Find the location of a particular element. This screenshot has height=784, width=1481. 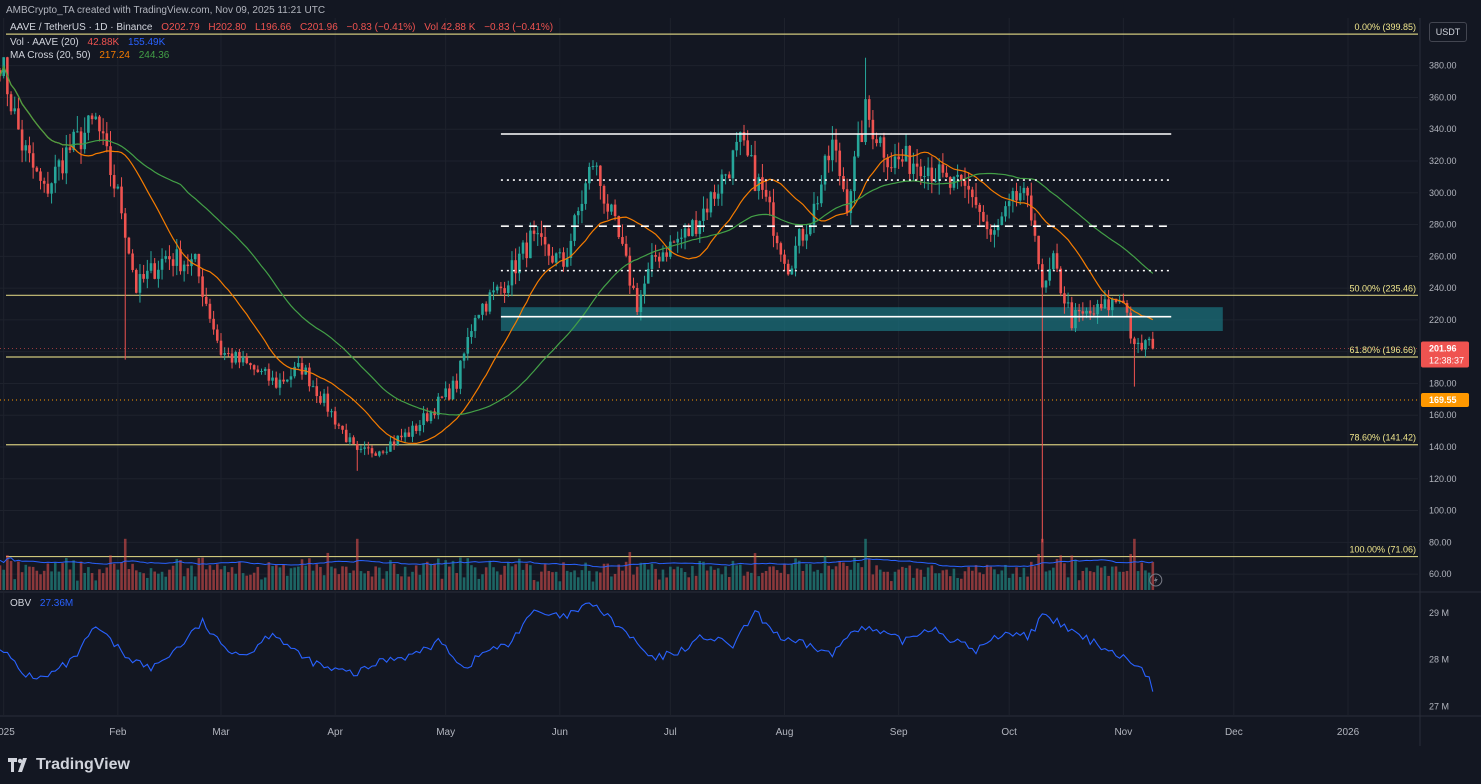

ma-cross-legend: MA Cross (20, 50) 217.24 244.36 is located at coordinates (92, 55).